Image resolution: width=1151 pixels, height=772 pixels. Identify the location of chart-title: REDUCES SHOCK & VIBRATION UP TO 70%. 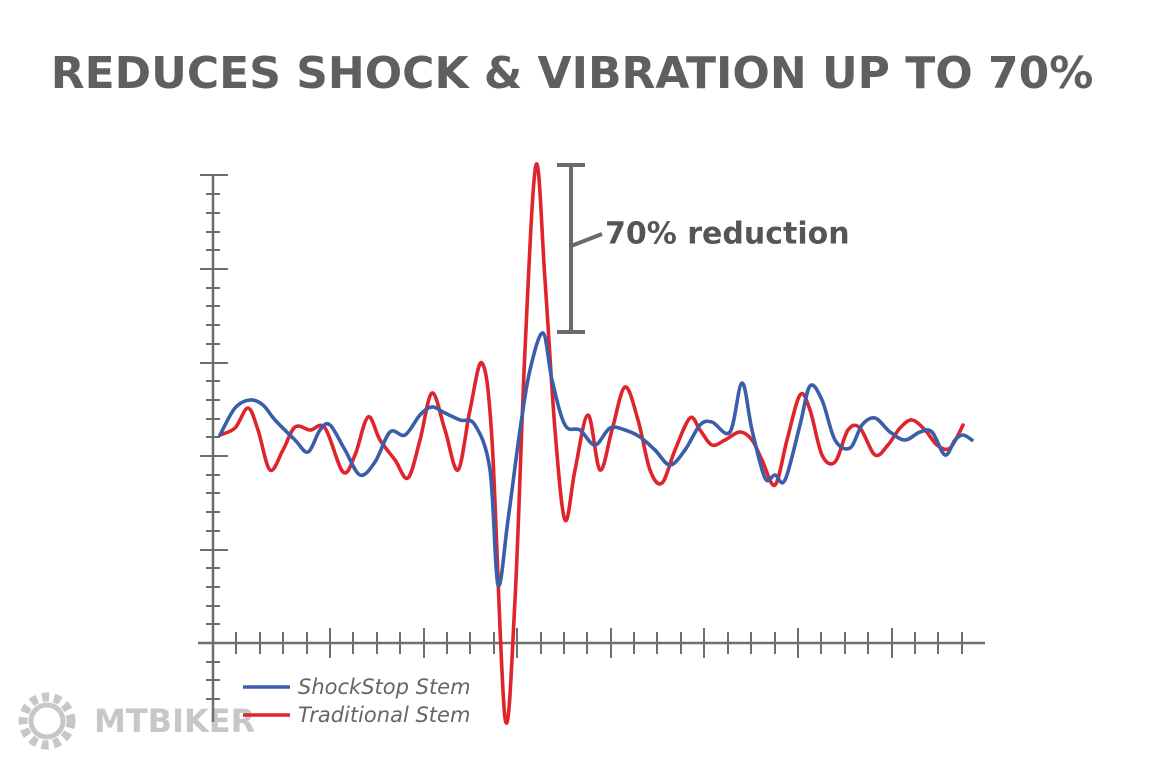
(572, 73).